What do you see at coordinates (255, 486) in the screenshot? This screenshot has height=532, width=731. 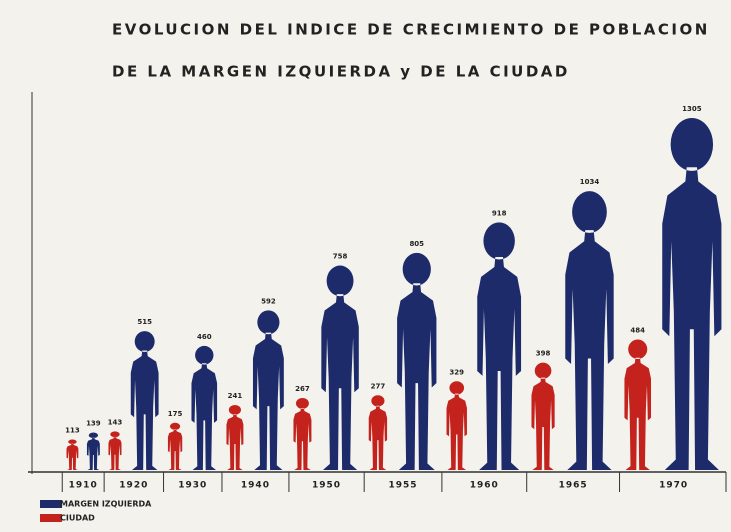 I see `x-tick-label: 1940` at bounding box center [255, 486].